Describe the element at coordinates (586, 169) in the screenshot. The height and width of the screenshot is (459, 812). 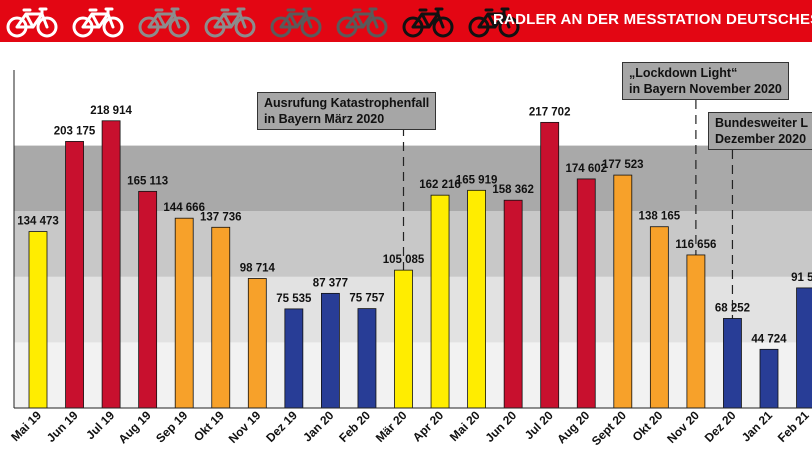
I see `data-label-15: 174 602` at that location.